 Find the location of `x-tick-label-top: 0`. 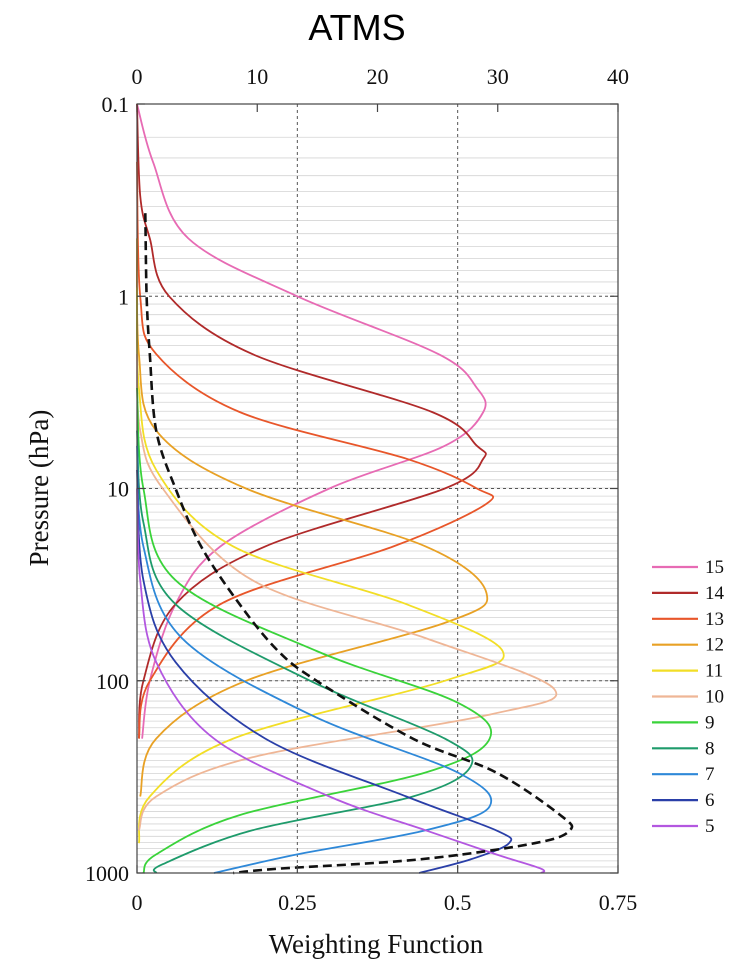

x-tick-label-top: 0 is located at coordinates (137, 76).